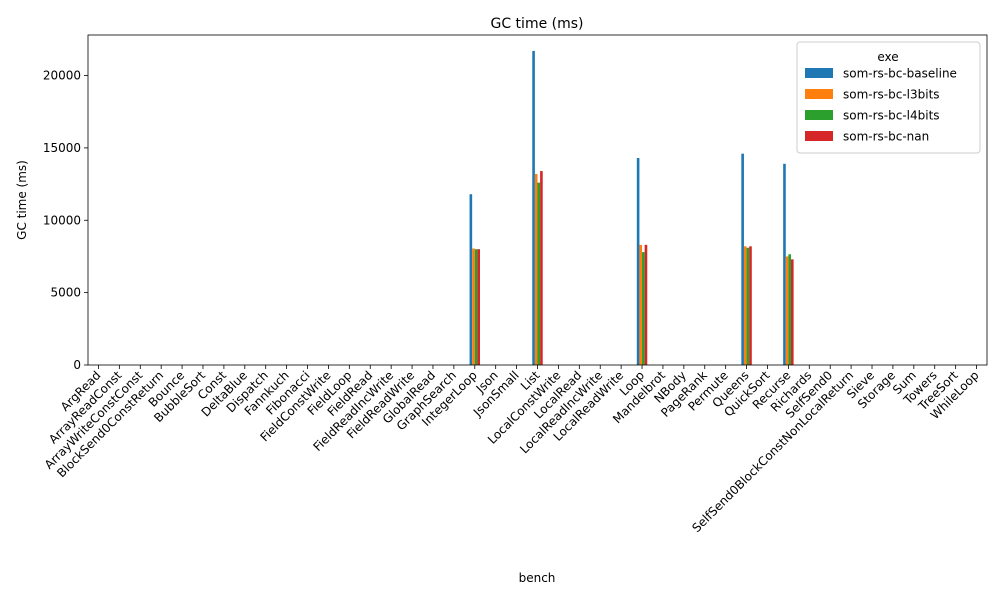 The height and width of the screenshot is (600, 1000). Describe the element at coordinates (742, 259) in the screenshot. I see `bar-som-rs-bc-baseline-Queens` at that location.